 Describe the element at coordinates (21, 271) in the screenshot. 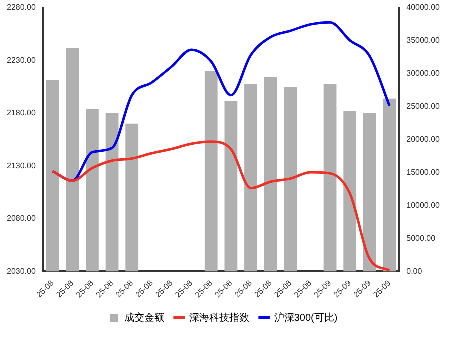

I see `y-tick-label: 2030.00` at that location.